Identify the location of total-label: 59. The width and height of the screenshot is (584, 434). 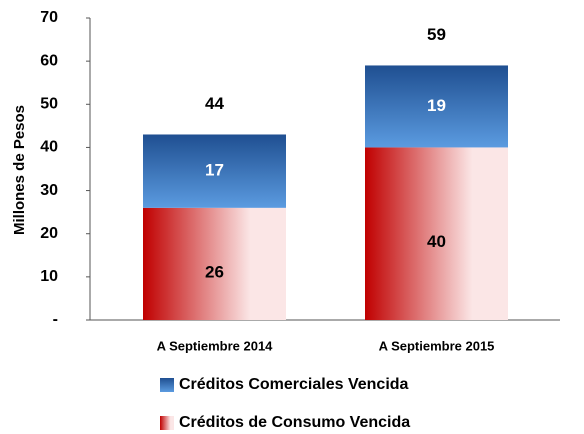
(436, 34).